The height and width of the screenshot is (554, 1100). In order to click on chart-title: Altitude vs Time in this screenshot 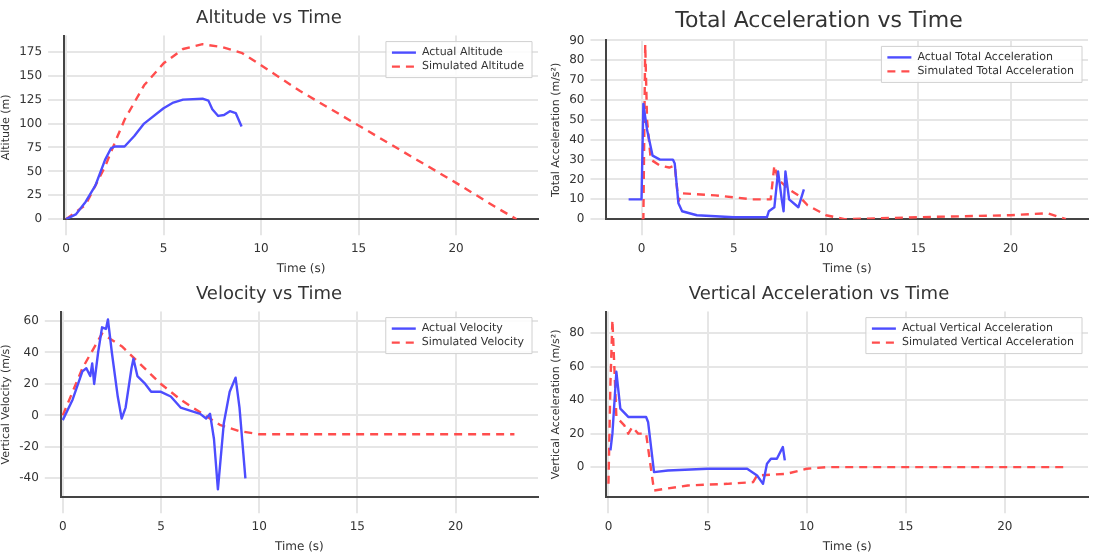, I will do `click(269, 19)`.